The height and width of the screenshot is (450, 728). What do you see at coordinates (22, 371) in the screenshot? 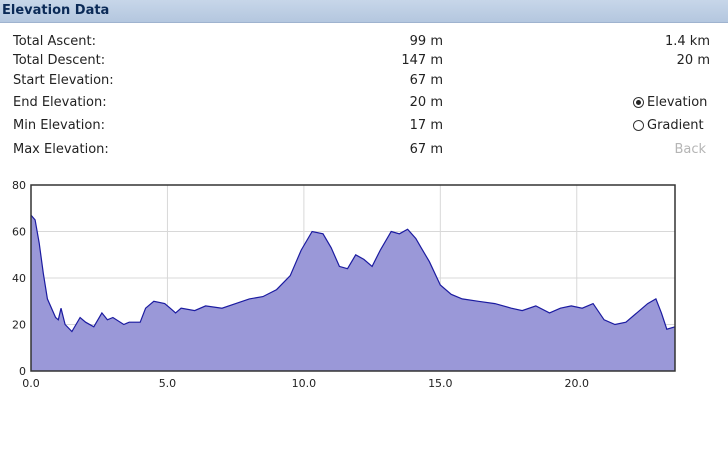
I see `y-tick-label: 0` at bounding box center [22, 371].